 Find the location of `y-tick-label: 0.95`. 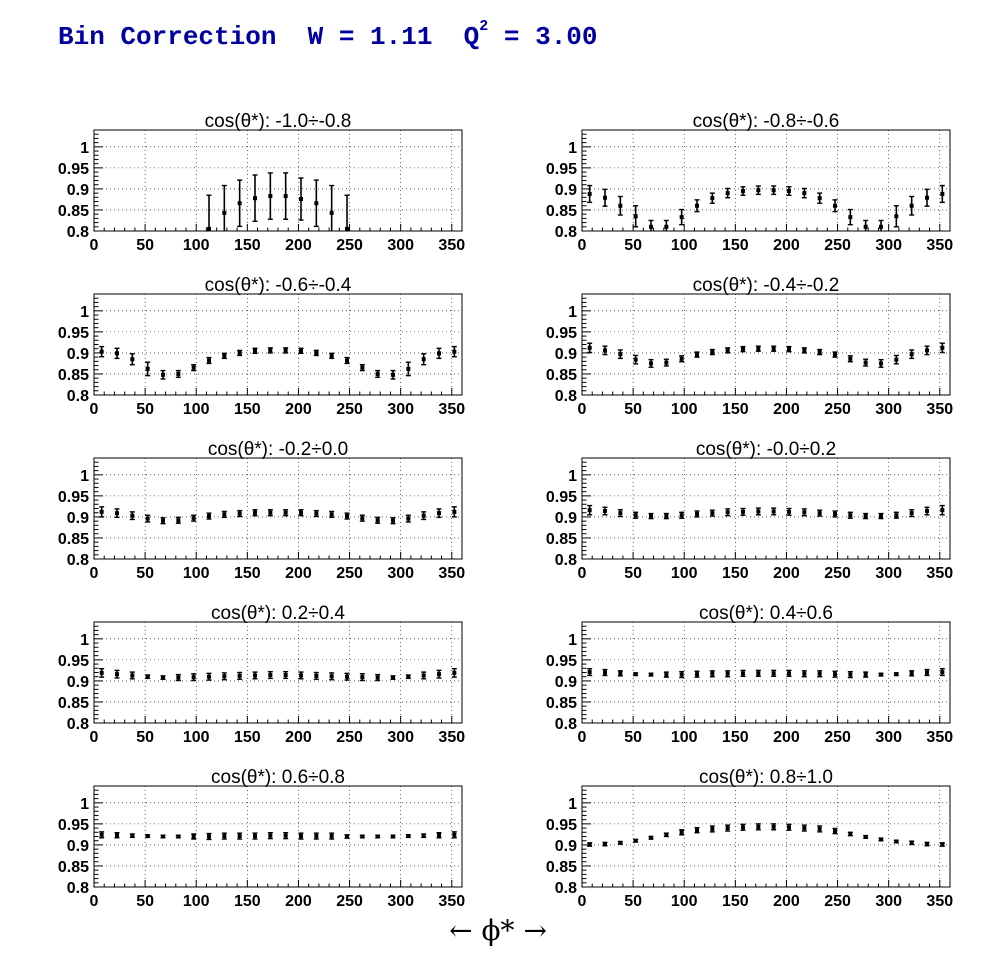

y-tick-label: 0.95 is located at coordinates (73, 333).